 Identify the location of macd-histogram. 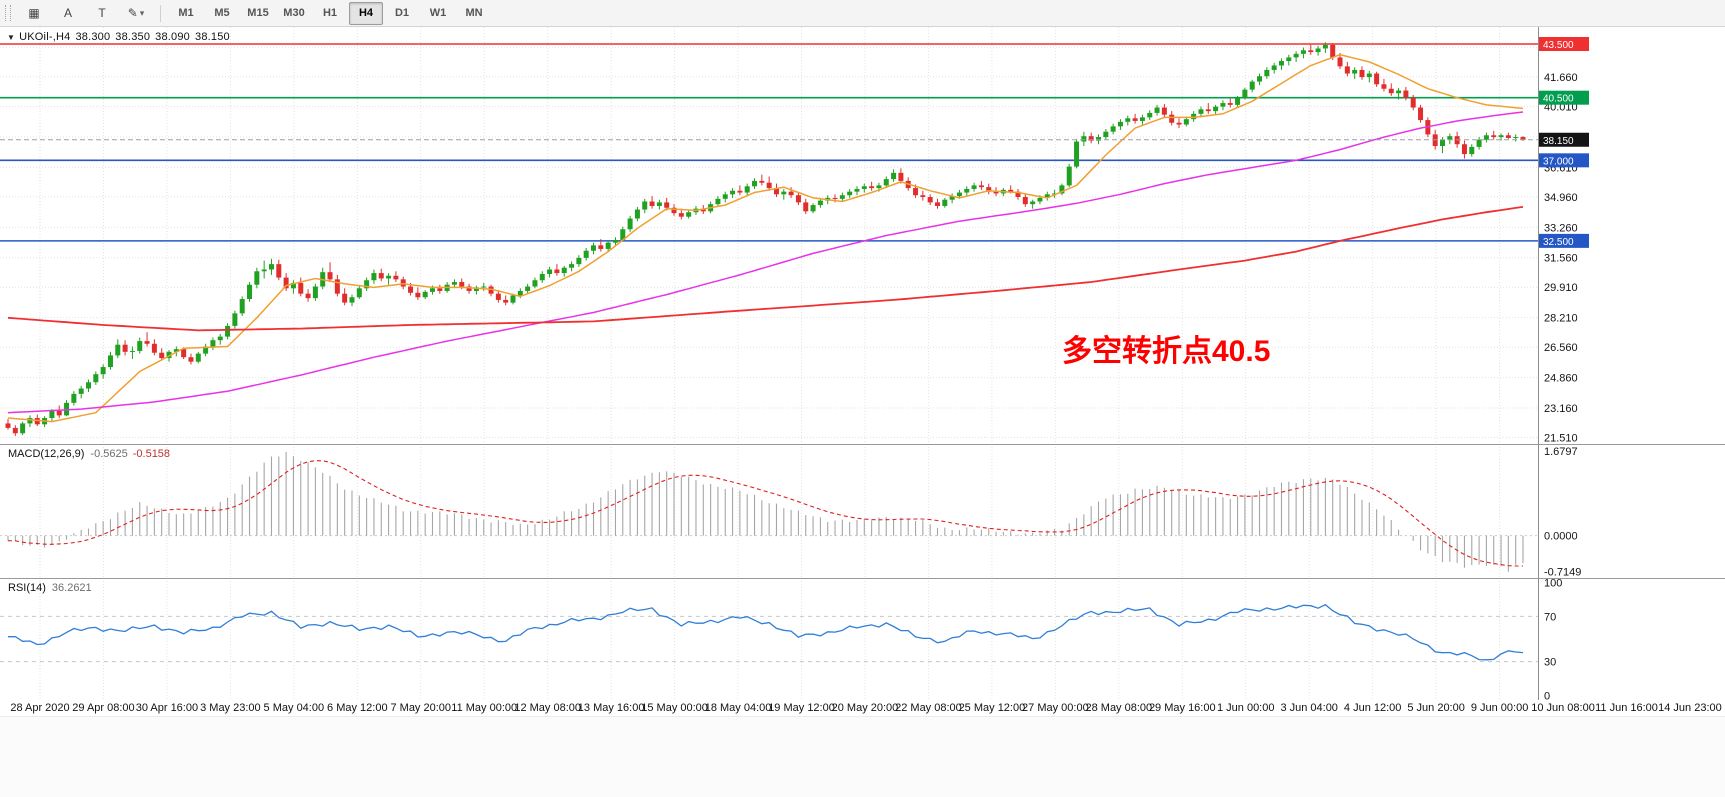
(765, 511).